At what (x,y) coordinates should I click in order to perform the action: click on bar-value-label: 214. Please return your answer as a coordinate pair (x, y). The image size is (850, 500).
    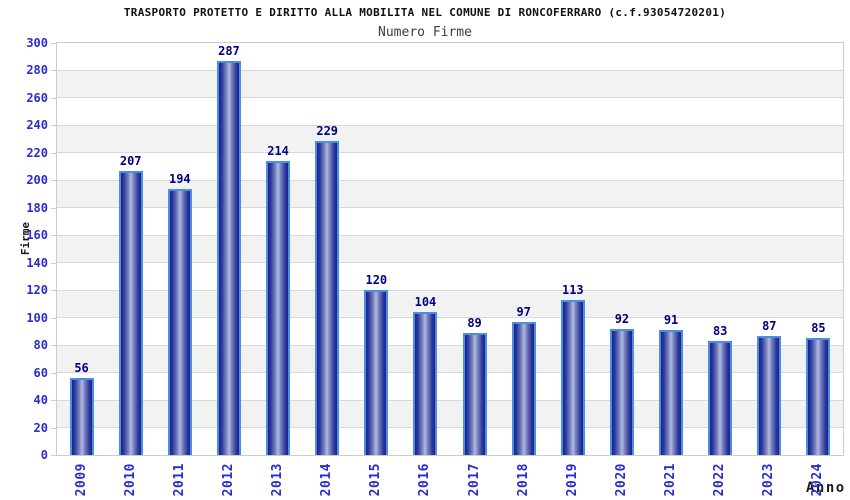
    Looking at the image, I should click on (278, 151).